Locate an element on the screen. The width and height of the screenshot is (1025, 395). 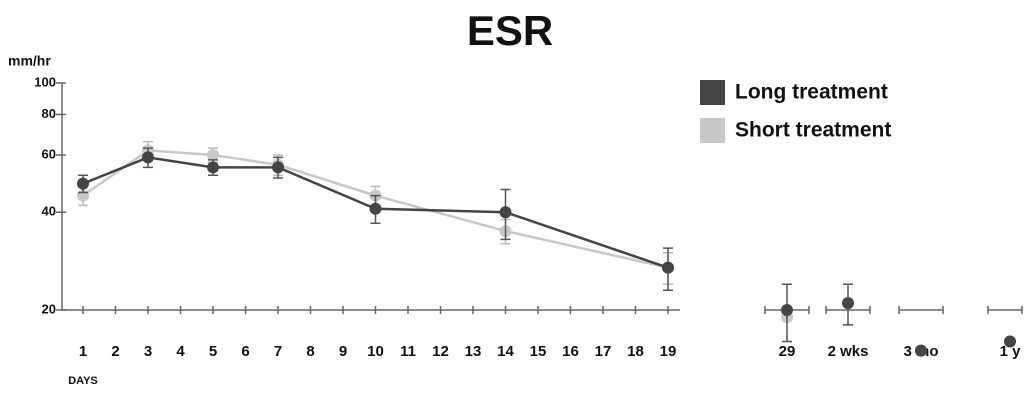
x-tick-label: 5 is located at coordinates (213, 351).